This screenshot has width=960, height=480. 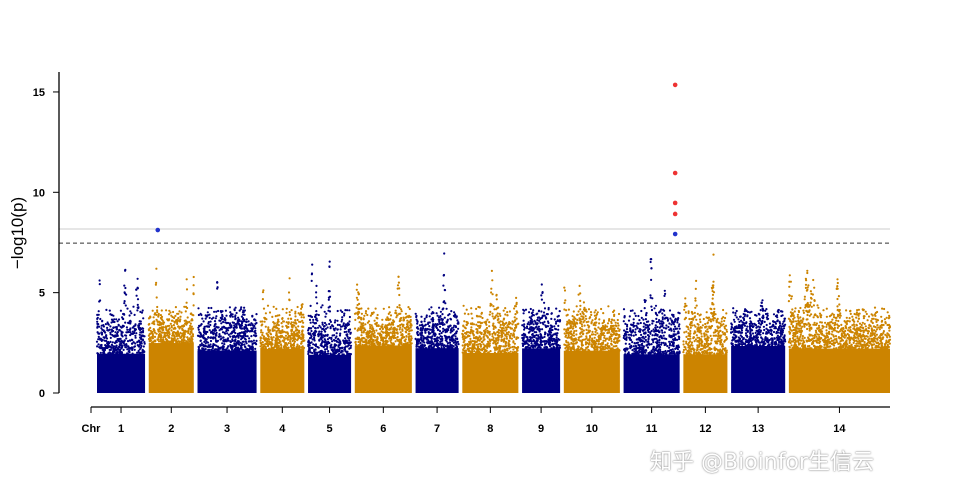 What do you see at coordinates (383, 369) in the screenshot?
I see `chr-6-dense-region` at bounding box center [383, 369].